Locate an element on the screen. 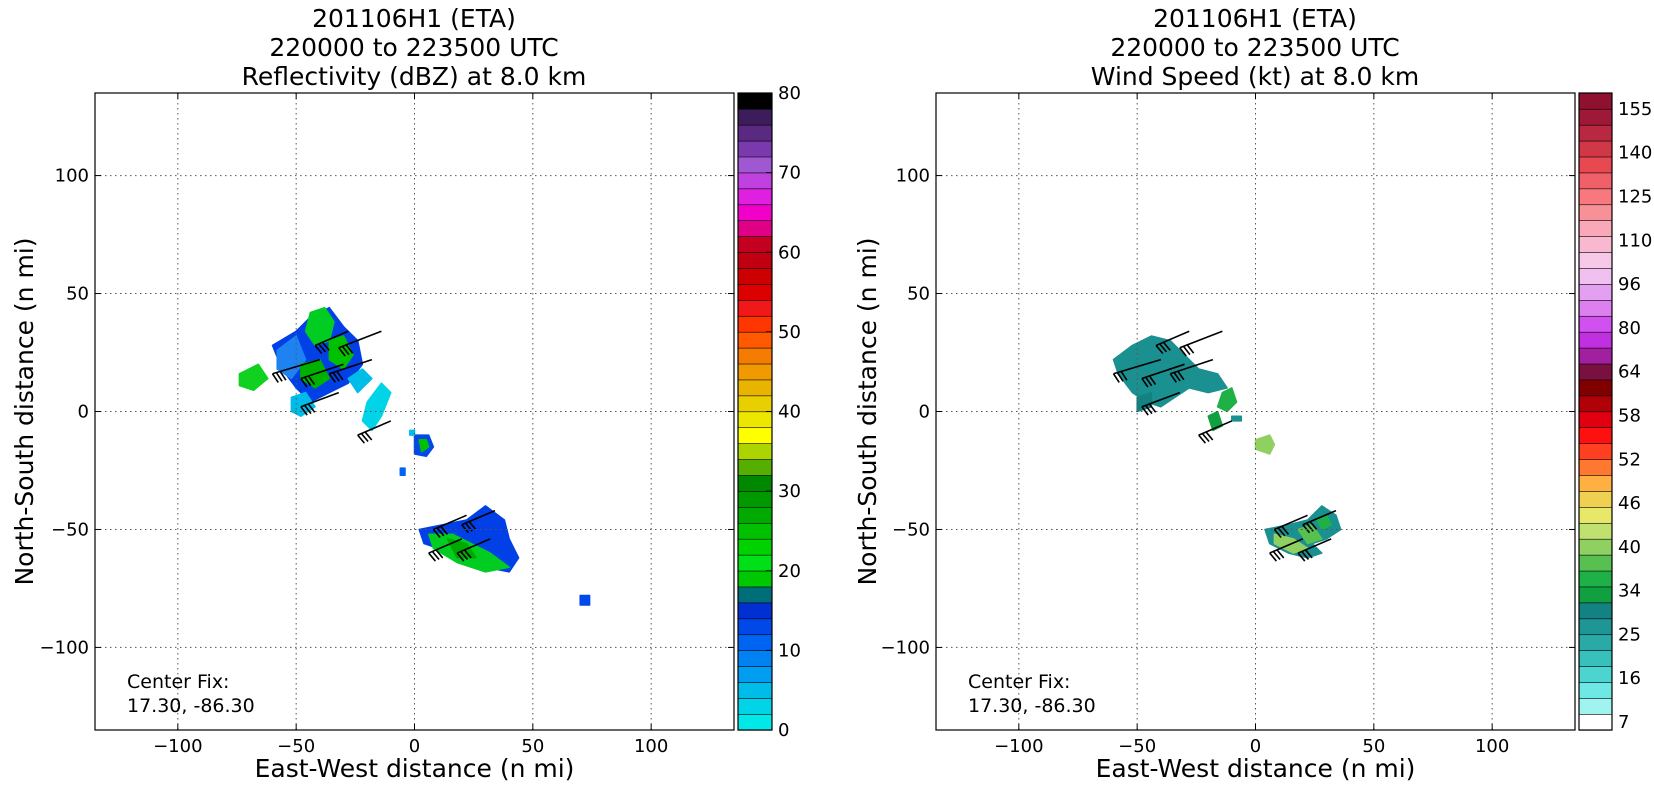 This screenshot has height=787, width=1654. colorbar-tick-label: 60 is located at coordinates (789, 252).